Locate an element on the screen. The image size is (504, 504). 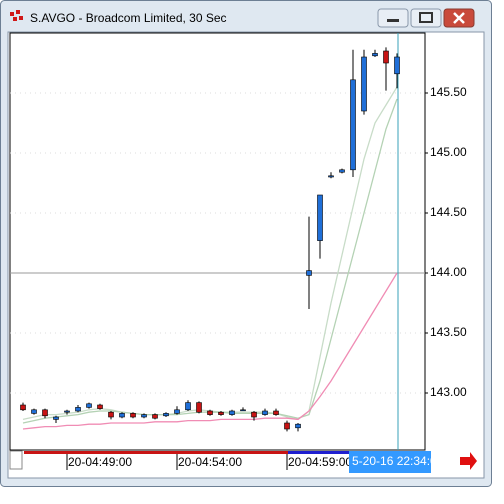
app-icon is located at coordinates (16, 15).